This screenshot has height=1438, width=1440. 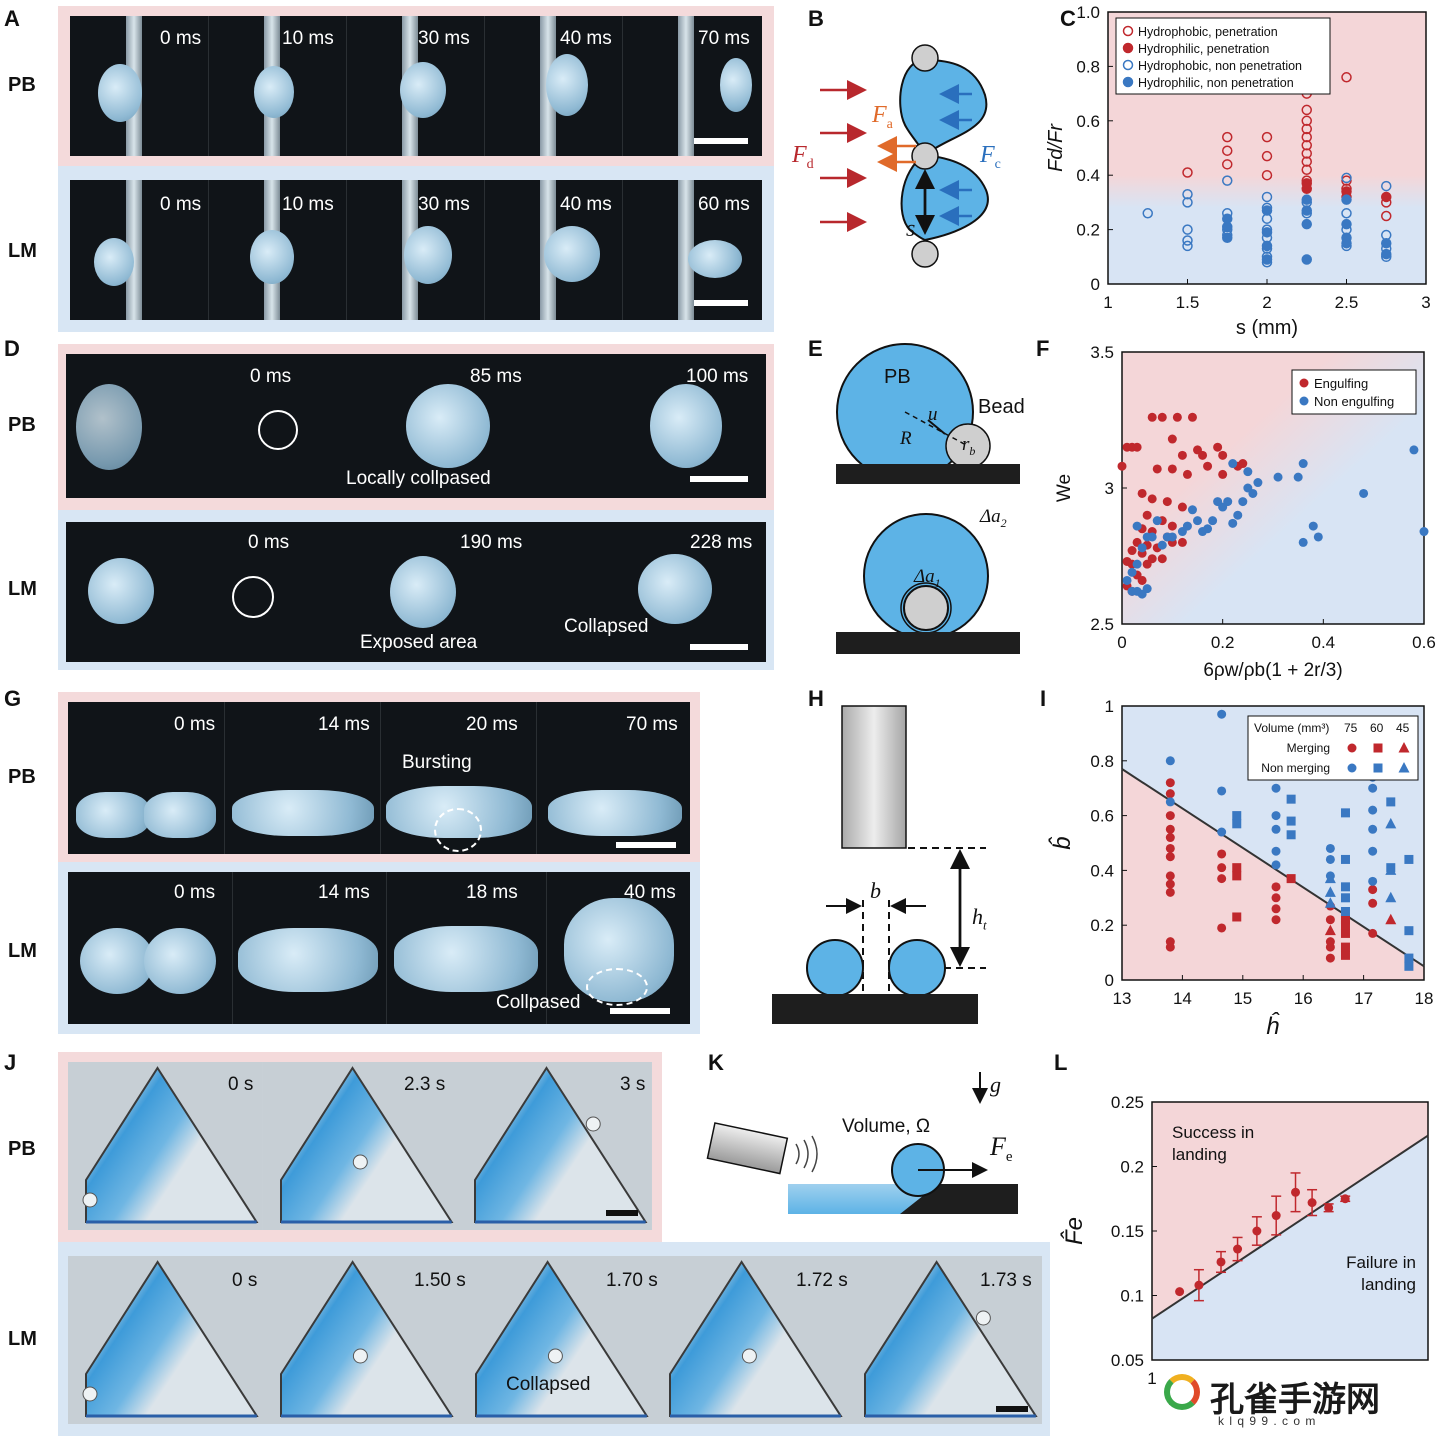 I want to click on annotation-exposed-area: Exposed area, so click(x=419, y=642).